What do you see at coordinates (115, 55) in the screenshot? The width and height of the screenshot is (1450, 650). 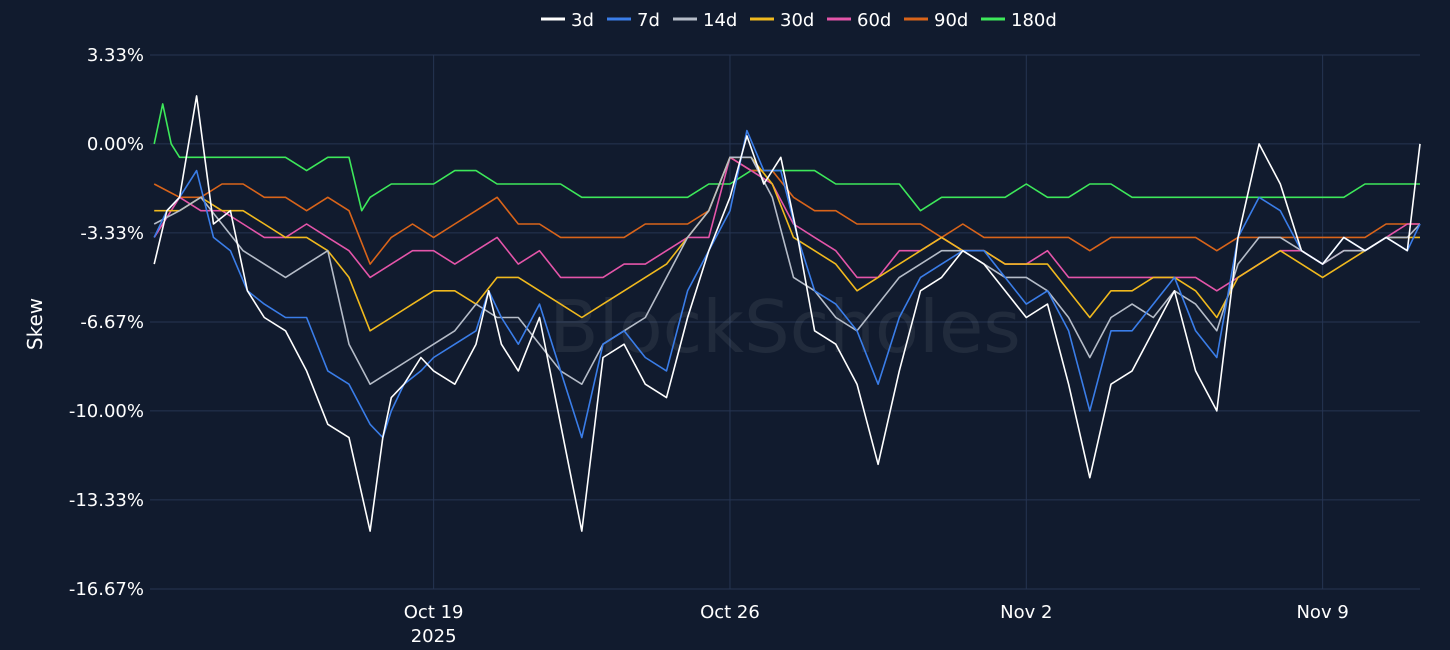 I see `y-tick-label: 3.33%` at bounding box center [115, 55].